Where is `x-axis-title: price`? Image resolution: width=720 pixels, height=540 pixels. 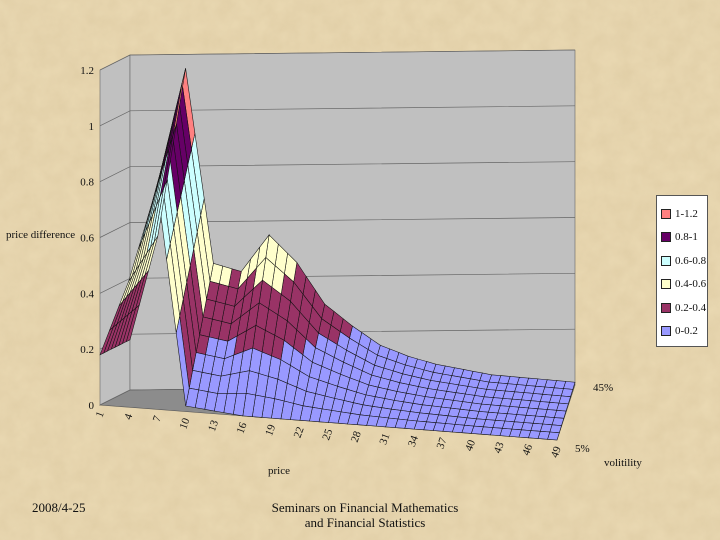 x-axis-title: price is located at coordinates (279, 471).